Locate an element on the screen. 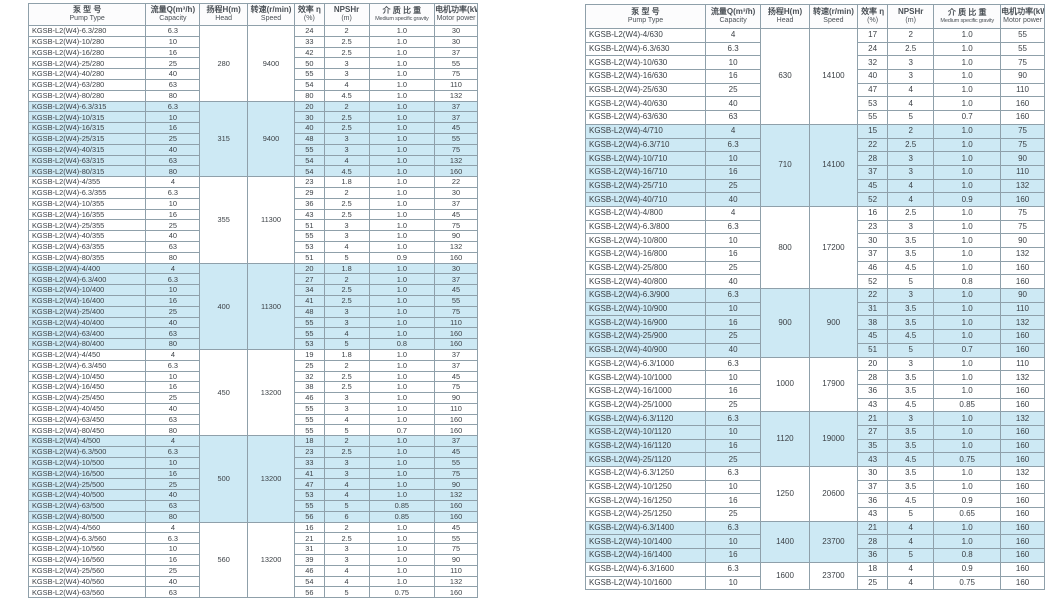 The image size is (1060, 603). cell-efficiency: 43 is located at coordinates (873, 459).